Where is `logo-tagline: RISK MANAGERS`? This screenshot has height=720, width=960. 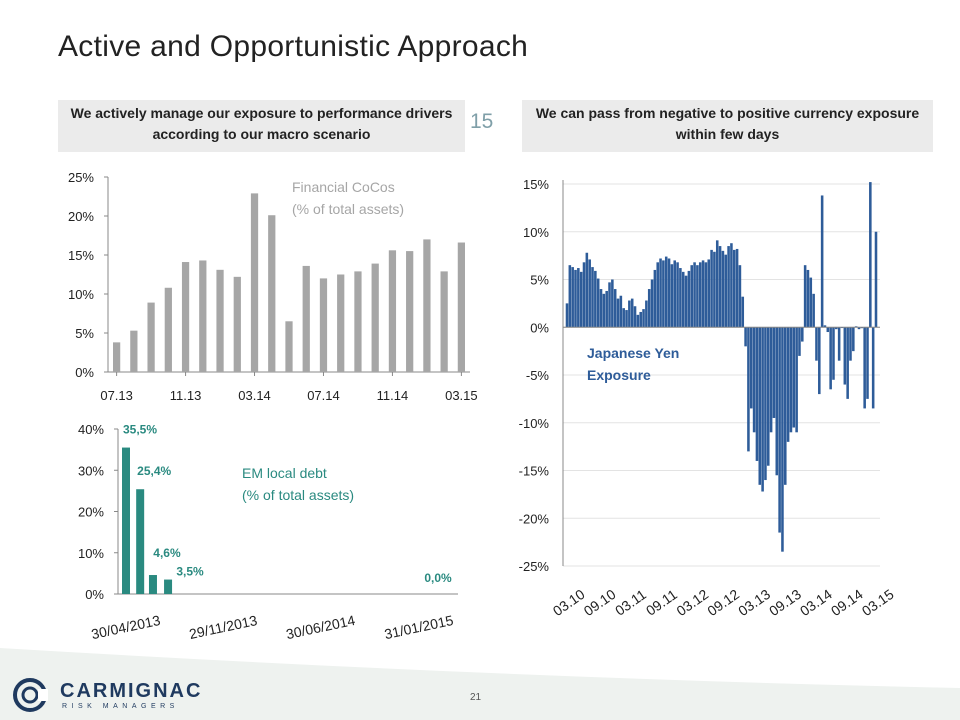
logo-tagline: RISK MANAGERS is located at coordinates (120, 706).